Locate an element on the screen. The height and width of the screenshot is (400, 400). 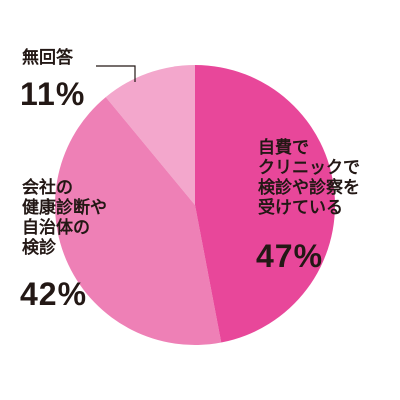
slice-label: 無回答 is located at coordinates (47, 58).